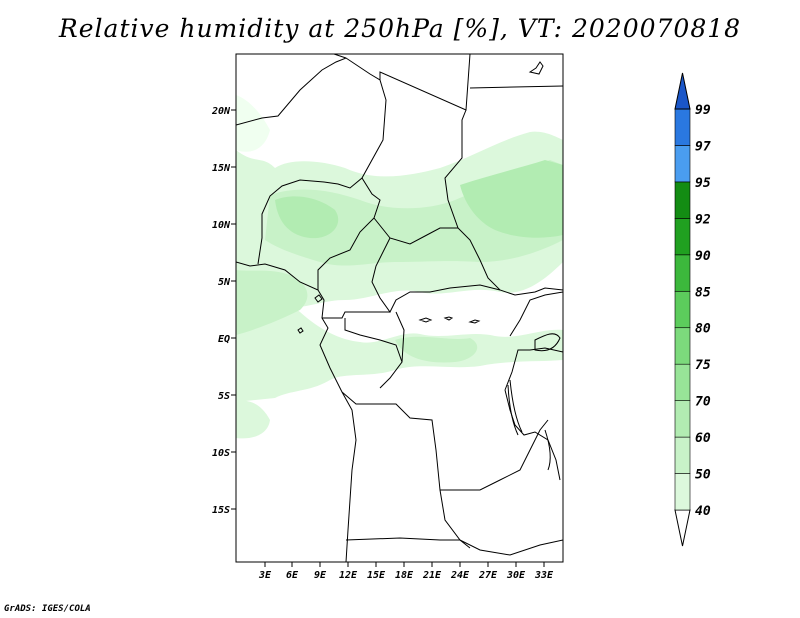 Image resolution: width=800 pixels, height=618 pixels. I want to click on lat-label: 15N, so click(221, 168).